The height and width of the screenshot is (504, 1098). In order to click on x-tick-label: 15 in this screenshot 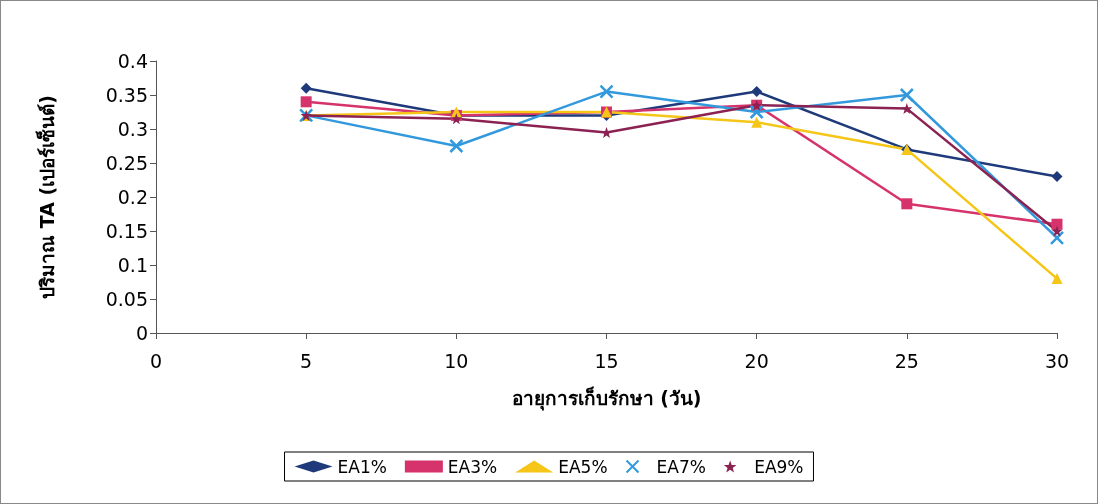, I will do `click(606, 360)`.